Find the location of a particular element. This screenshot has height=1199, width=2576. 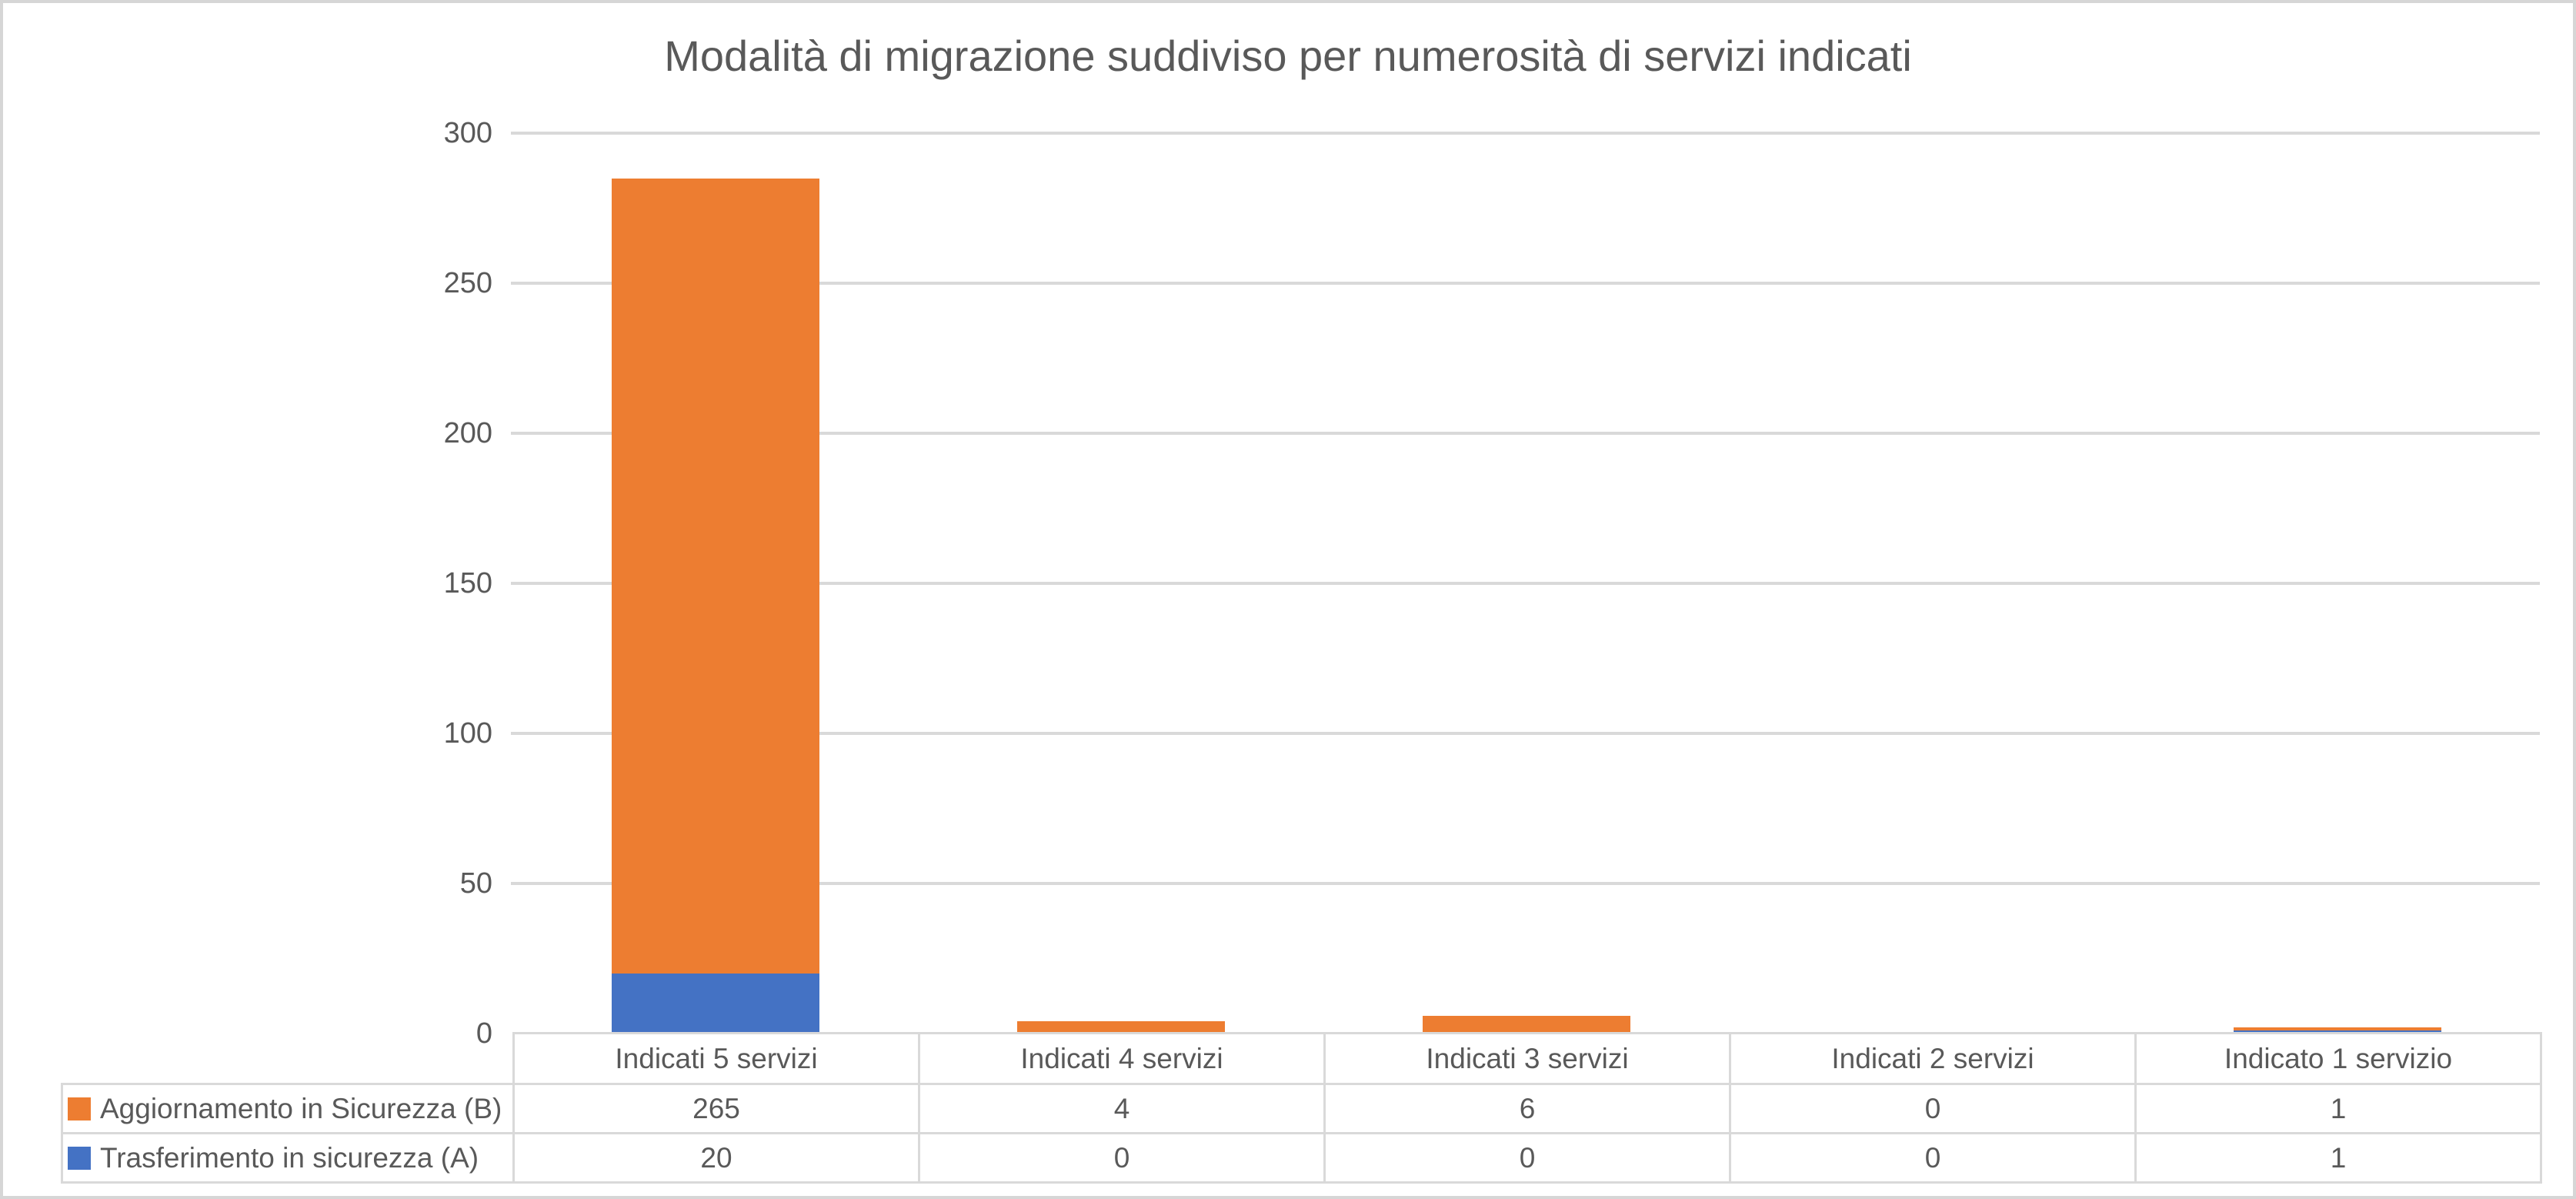

y-axis-tick-label: 100 is located at coordinates (468, 733).